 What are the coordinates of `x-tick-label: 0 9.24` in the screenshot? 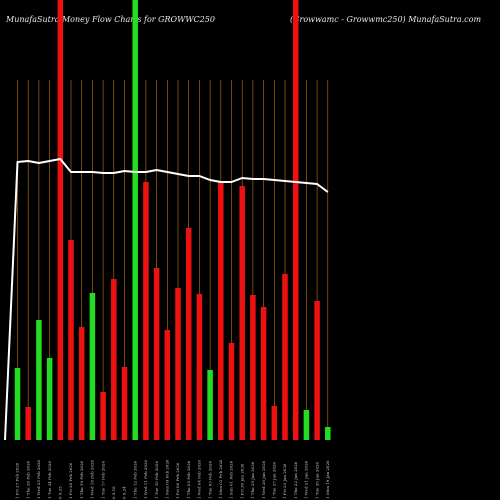 It's located at (124, 492).